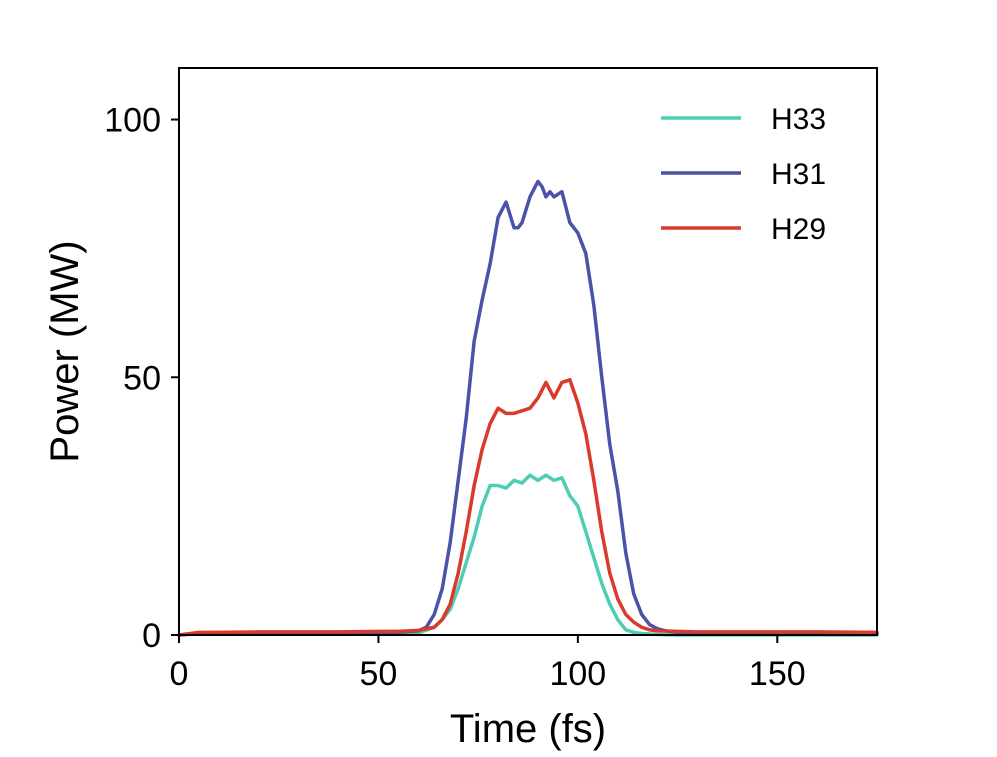 The height and width of the screenshot is (757, 997). Describe the element at coordinates (777, 674) in the screenshot. I see `x-tick-label: 150` at that location.